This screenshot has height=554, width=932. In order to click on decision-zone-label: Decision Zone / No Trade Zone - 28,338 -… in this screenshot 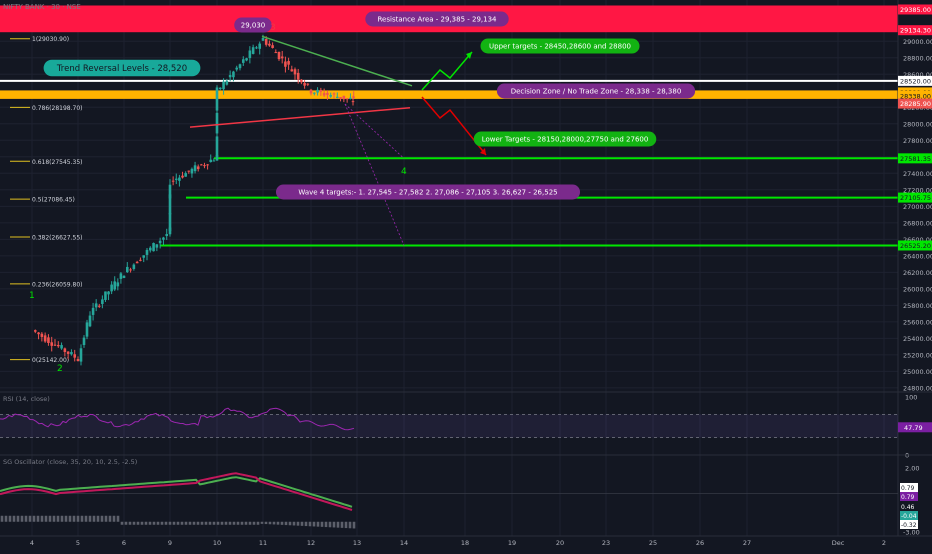, I will do `click(596, 91)`.